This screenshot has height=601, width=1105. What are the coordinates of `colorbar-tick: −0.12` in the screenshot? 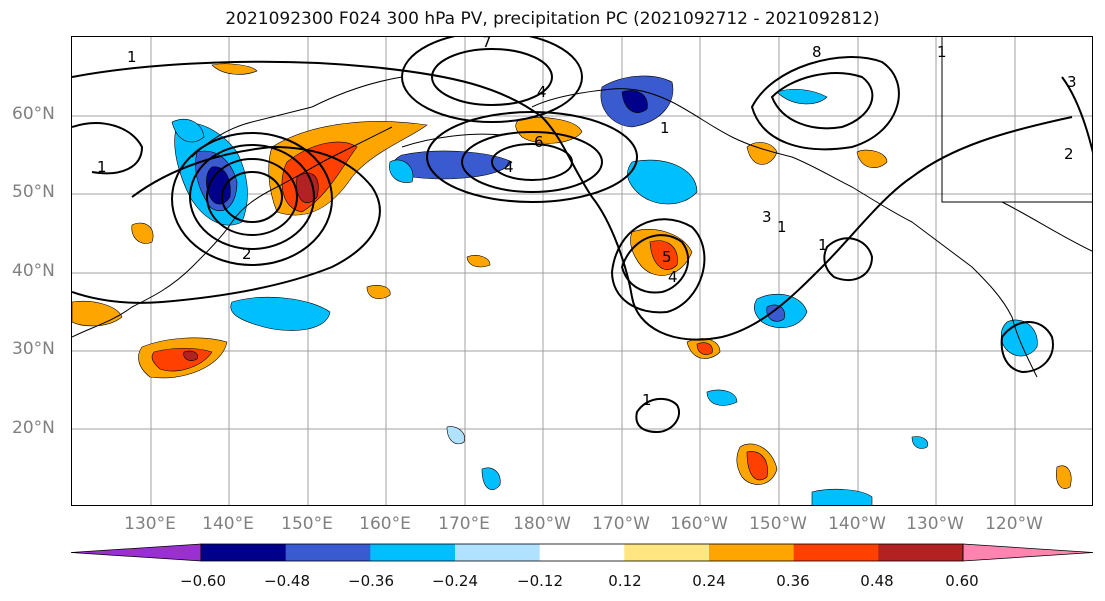 It's located at (540, 581).